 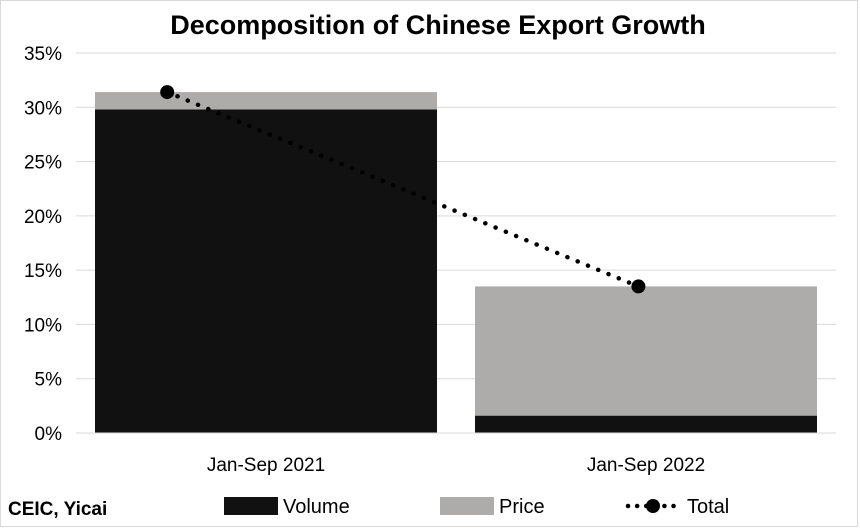 I want to click on y-tick-label: 5%, so click(x=49, y=380).